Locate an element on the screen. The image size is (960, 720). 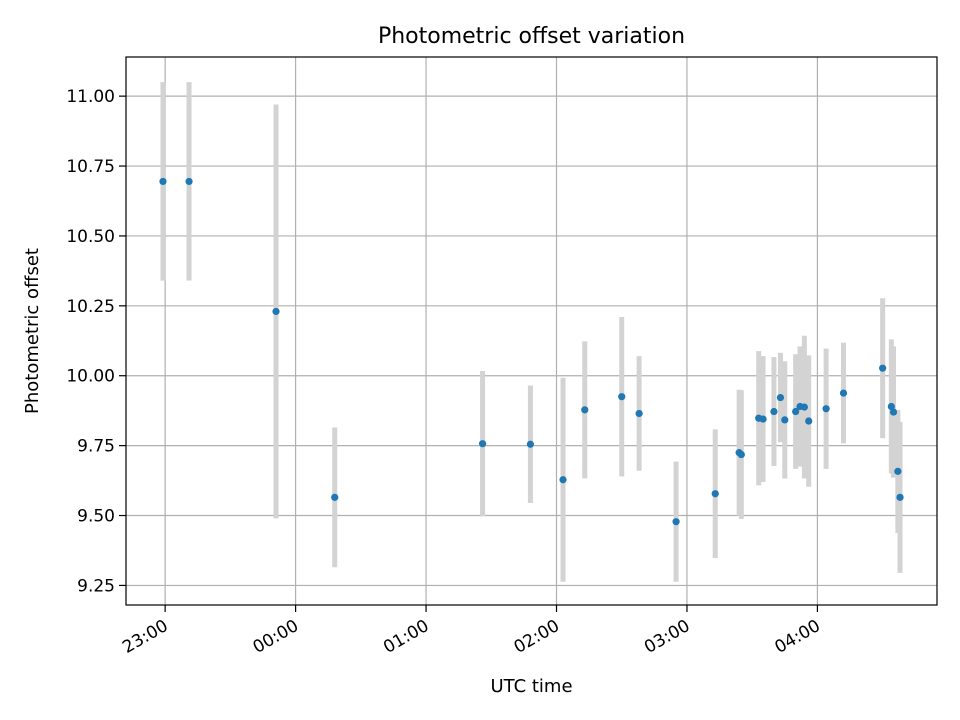
y-tick-label: 10.00 is located at coordinates (90, 377).